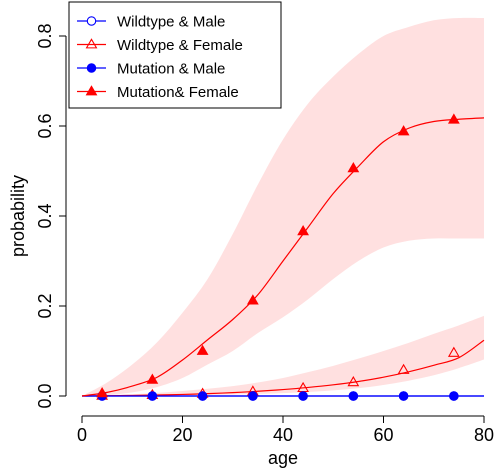 This screenshot has height=472, width=497. I want to click on y-tick-label: 0.0, so click(45, 395).